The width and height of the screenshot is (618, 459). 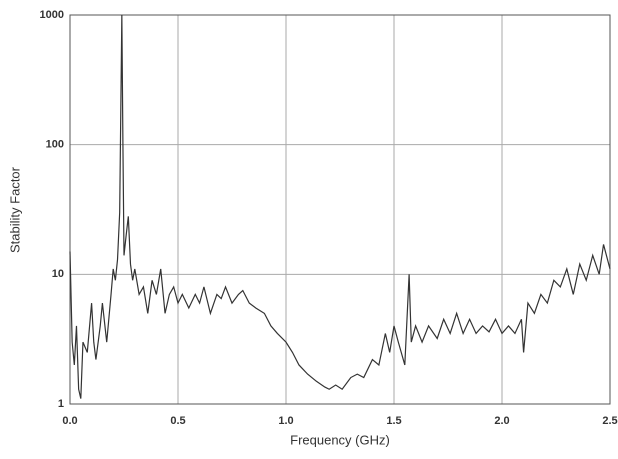 What do you see at coordinates (52, 15) in the screenshot?
I see `y-tick-label: 1000` at bounding box center [52, 15].